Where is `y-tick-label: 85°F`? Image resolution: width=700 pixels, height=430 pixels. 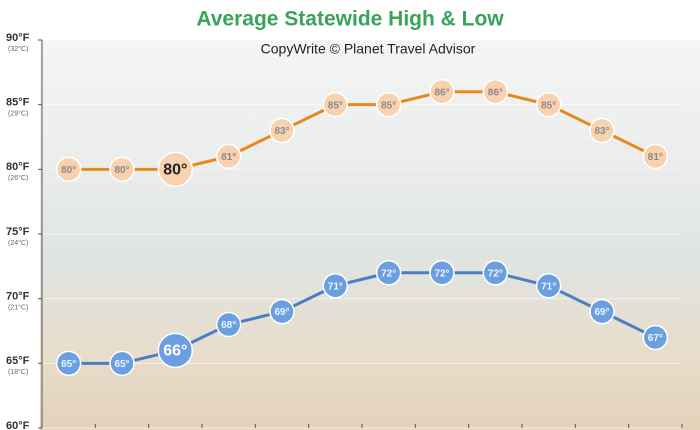 y-tick-label: 85°F is located at coordinates (18, 103).